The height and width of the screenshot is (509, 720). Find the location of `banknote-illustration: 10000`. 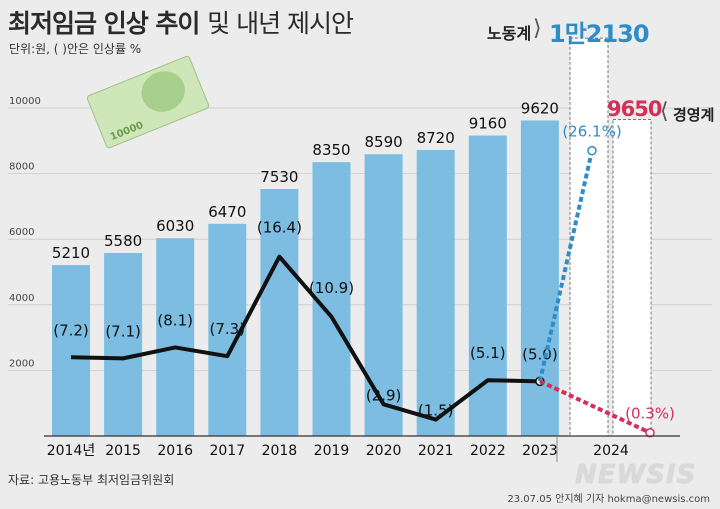

banknote-illustration: 10000 is located at coordinates (148, 102).